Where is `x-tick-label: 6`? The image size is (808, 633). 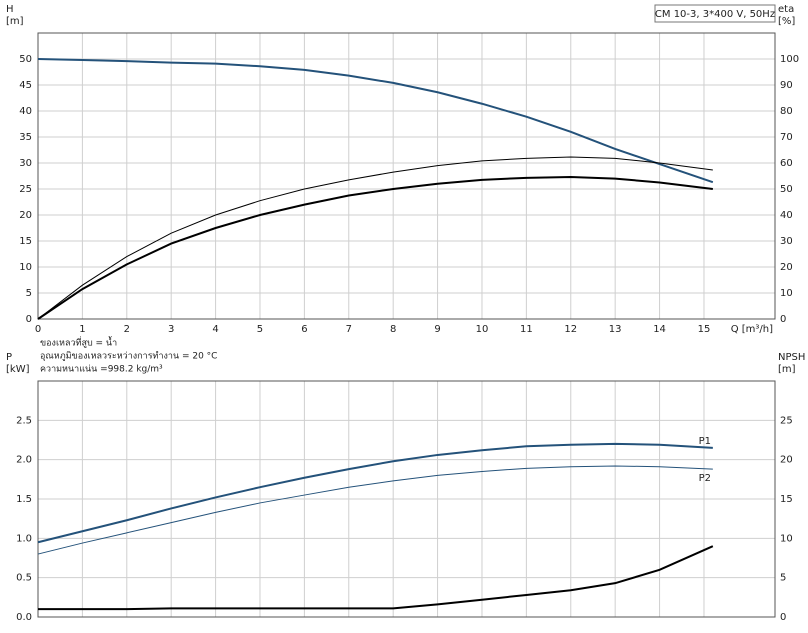
x-tick-label: 6 is located at coordinates (304, 329).